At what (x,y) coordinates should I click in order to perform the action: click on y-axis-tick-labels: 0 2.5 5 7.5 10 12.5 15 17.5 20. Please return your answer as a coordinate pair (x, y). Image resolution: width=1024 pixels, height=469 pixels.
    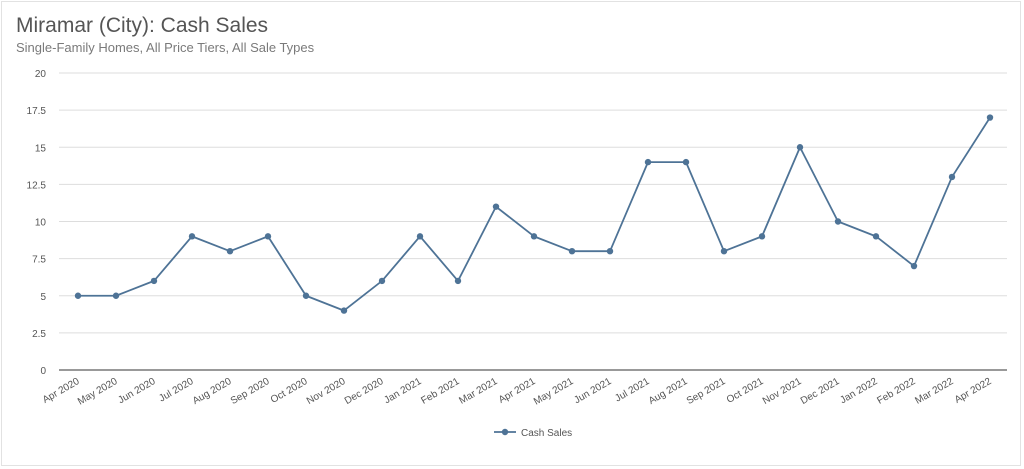
    Looking at the image, I should click on (37, 223).